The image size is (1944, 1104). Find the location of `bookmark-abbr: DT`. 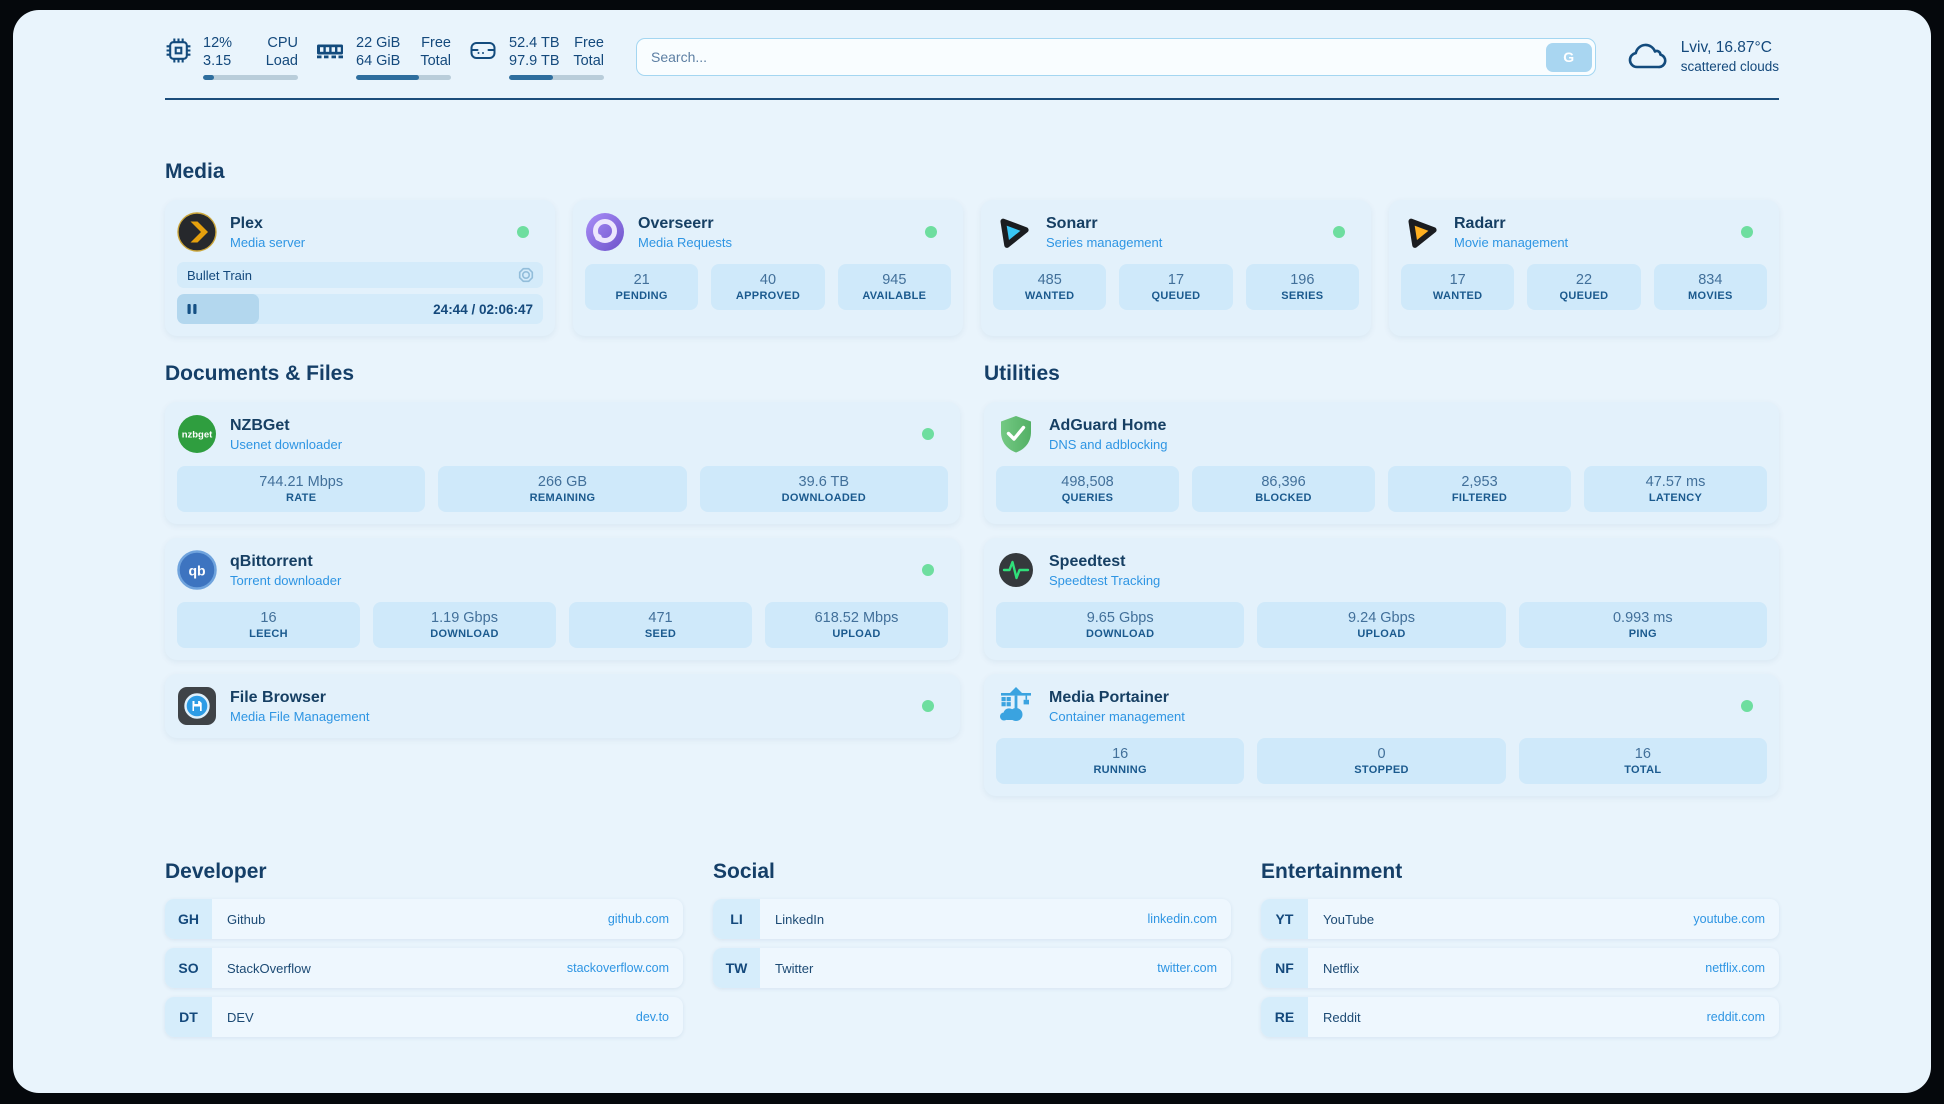

bookmark-abbr: DT is located at coordinates (188, 1017).